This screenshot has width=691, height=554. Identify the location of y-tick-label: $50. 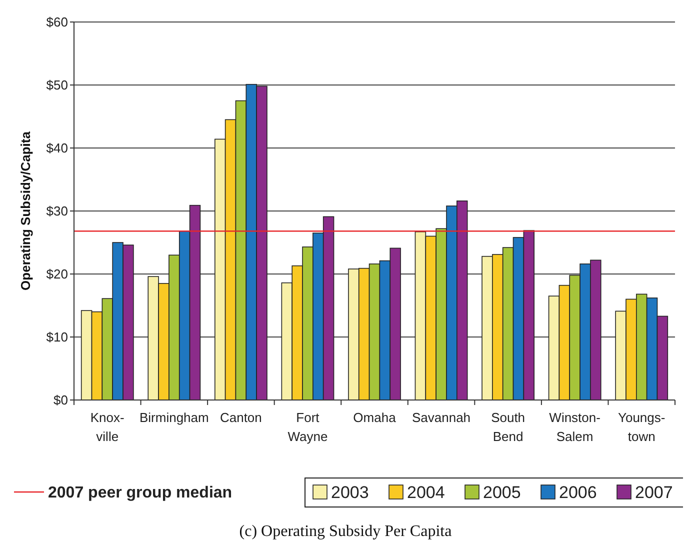
(57, 85).